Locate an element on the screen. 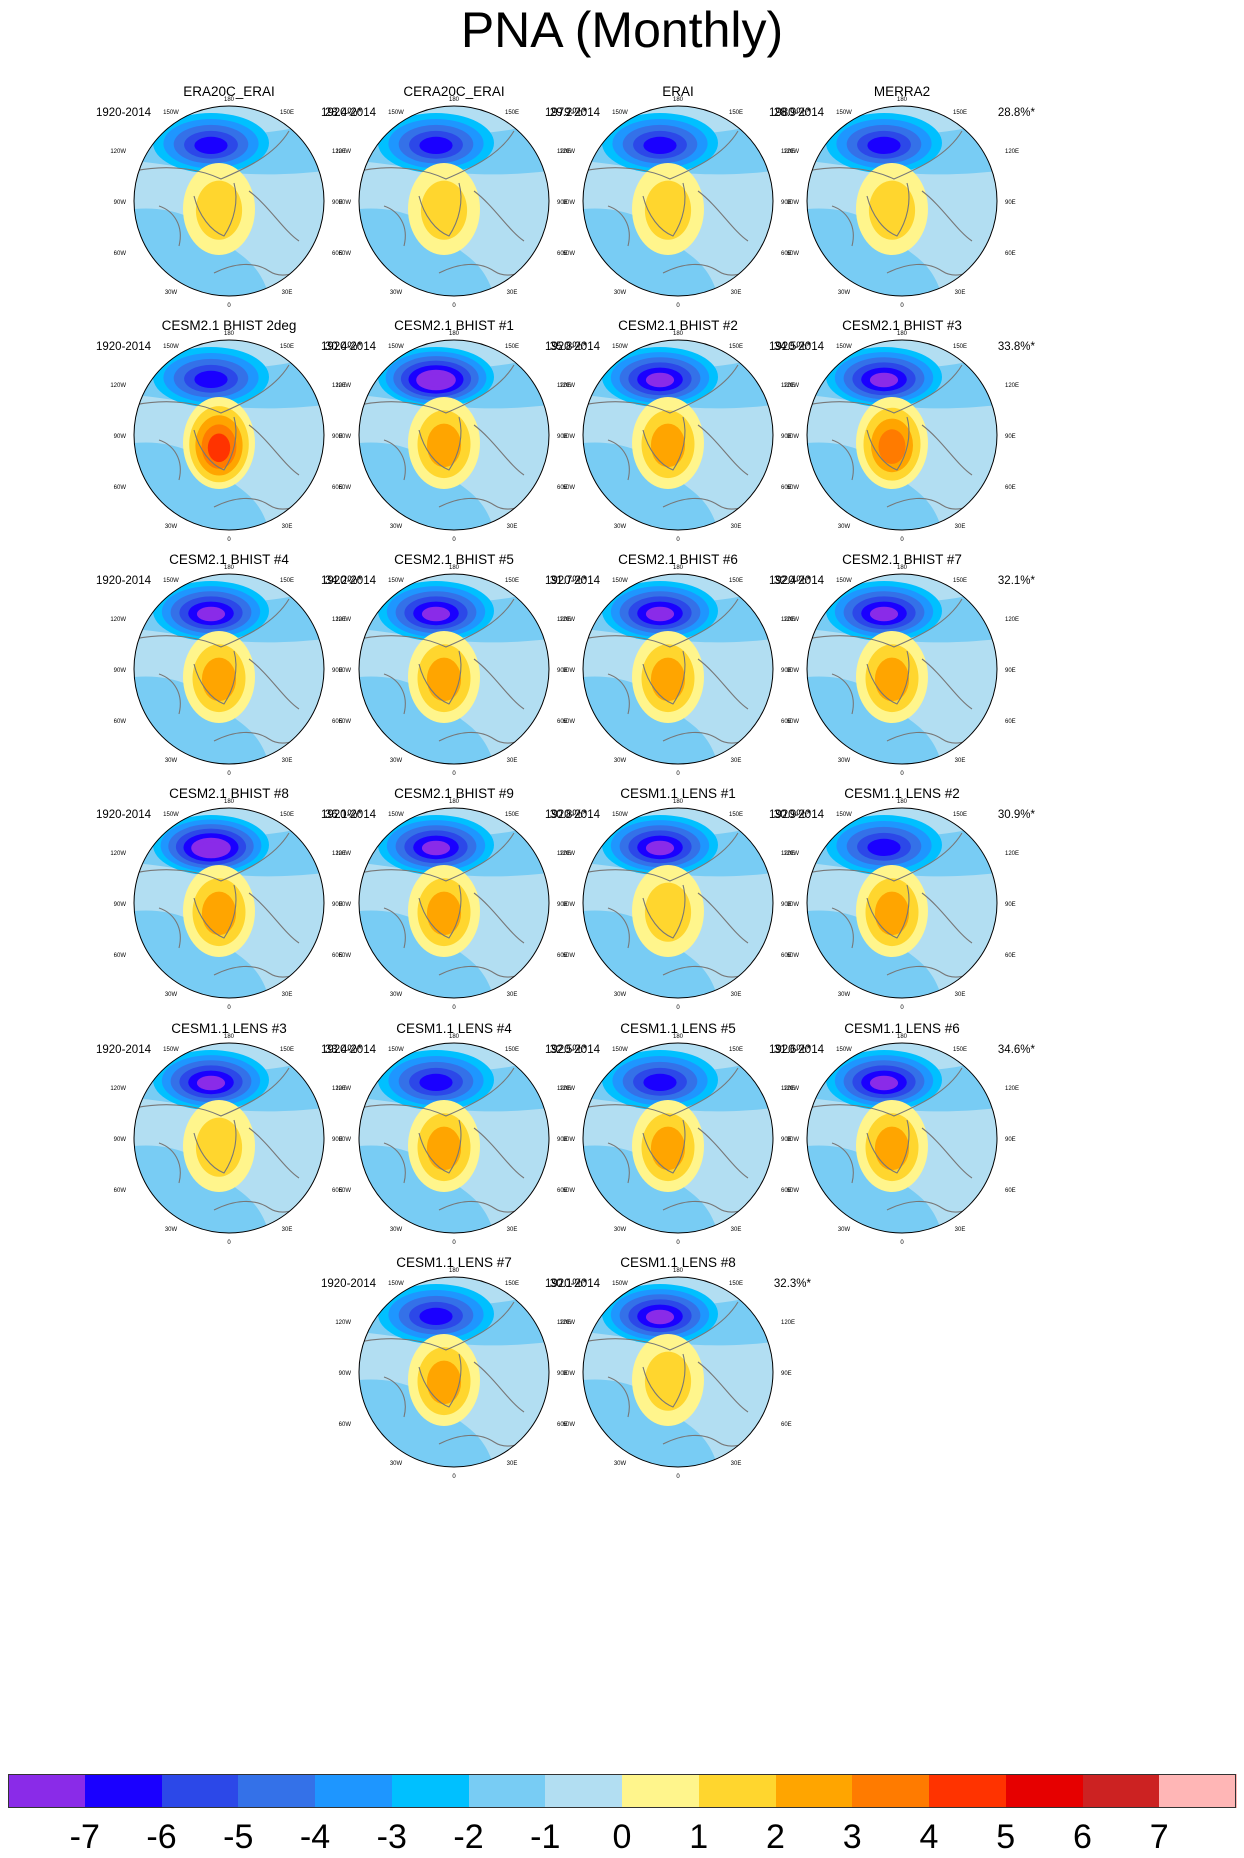 The image size is (1244, 1858). panel-title: CESM2.1 BHIST #3 is located at coordinates (902, 325).